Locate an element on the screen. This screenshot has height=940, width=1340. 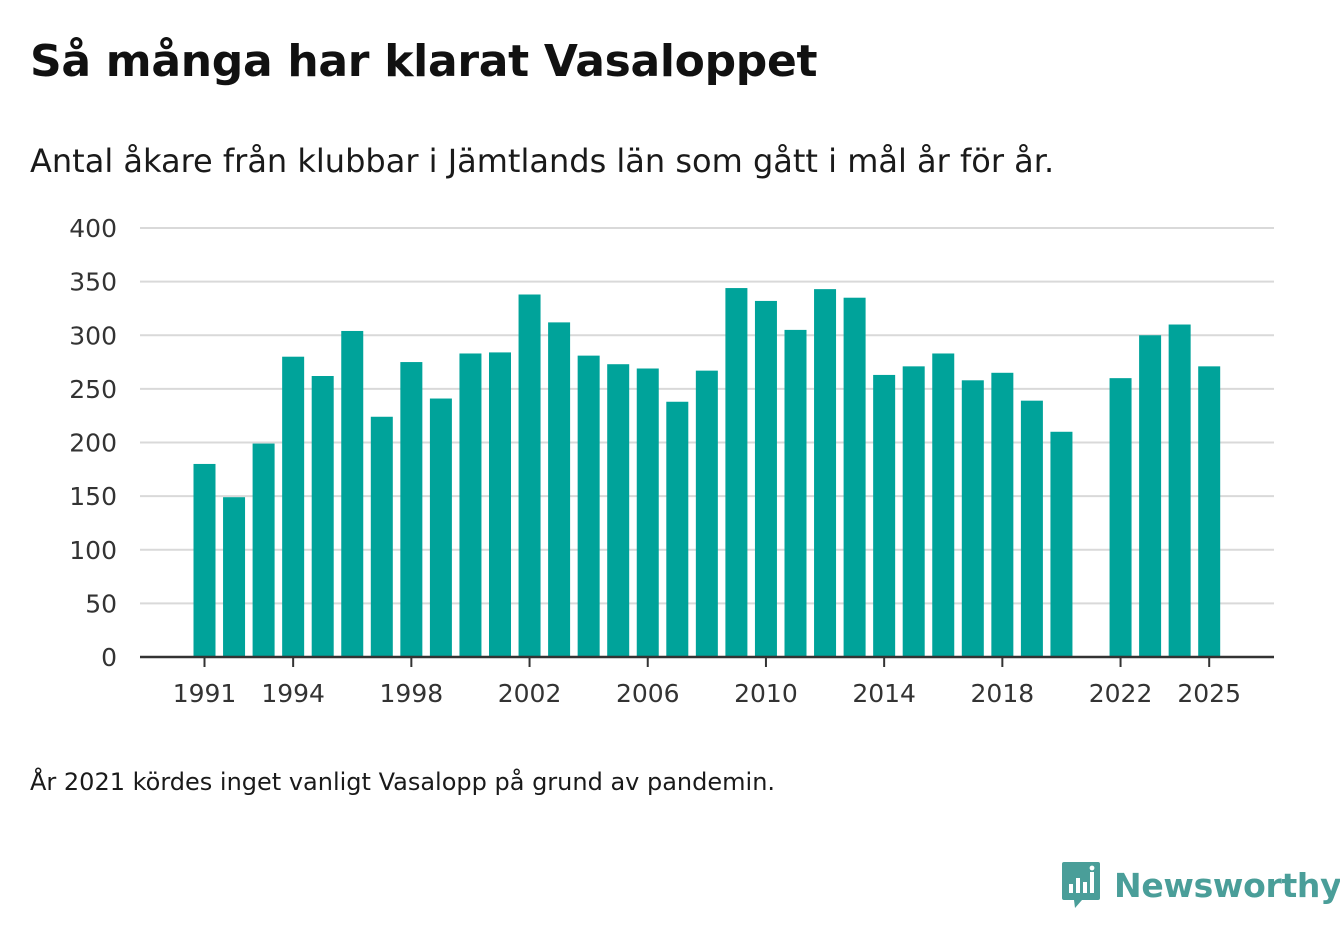
bar-1996 is located at coordinates (352, 493).